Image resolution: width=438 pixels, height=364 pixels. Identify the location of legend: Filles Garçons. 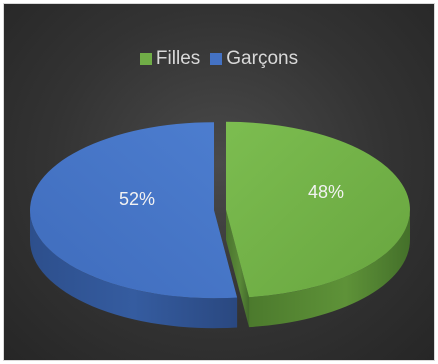
(219, 59).